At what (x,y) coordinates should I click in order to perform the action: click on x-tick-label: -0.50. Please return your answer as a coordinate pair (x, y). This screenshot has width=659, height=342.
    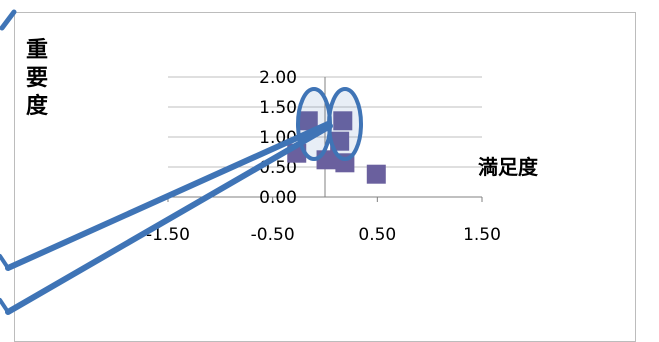
    Looking at the image, I should click on (273, 235).